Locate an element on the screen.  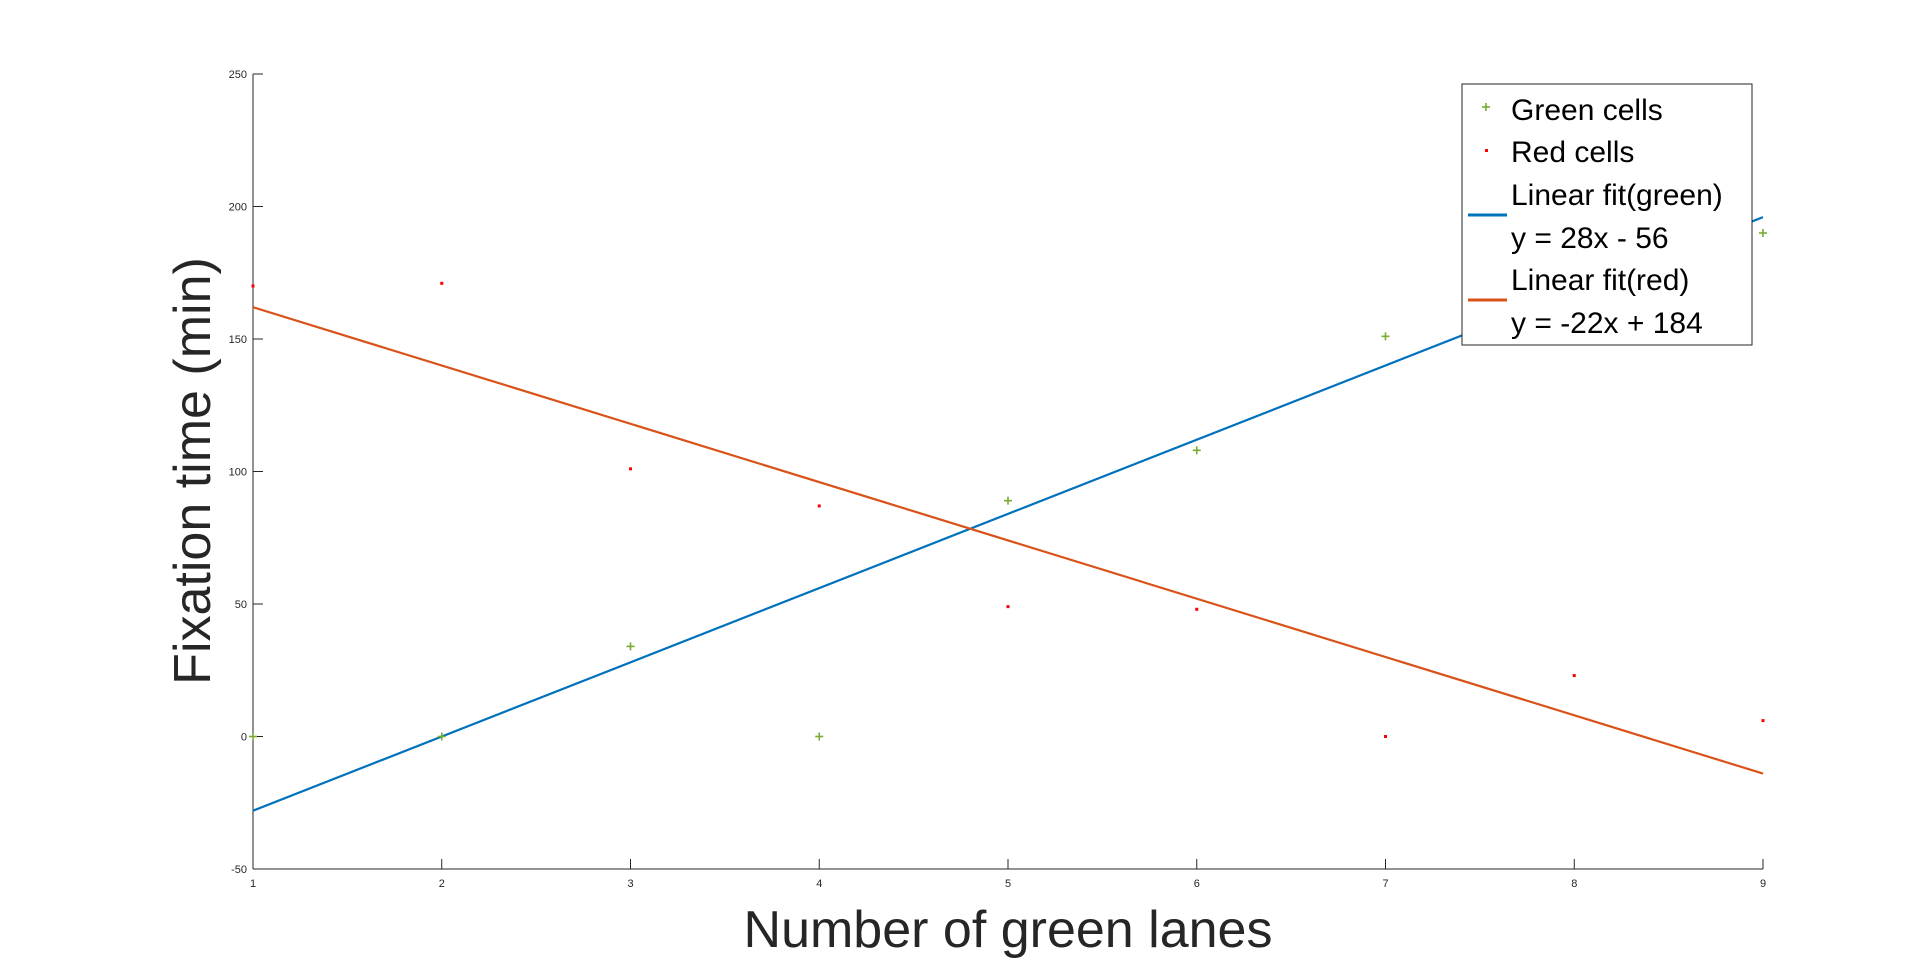
x-tick-label: 7 is located at coordinates (1385, 884).